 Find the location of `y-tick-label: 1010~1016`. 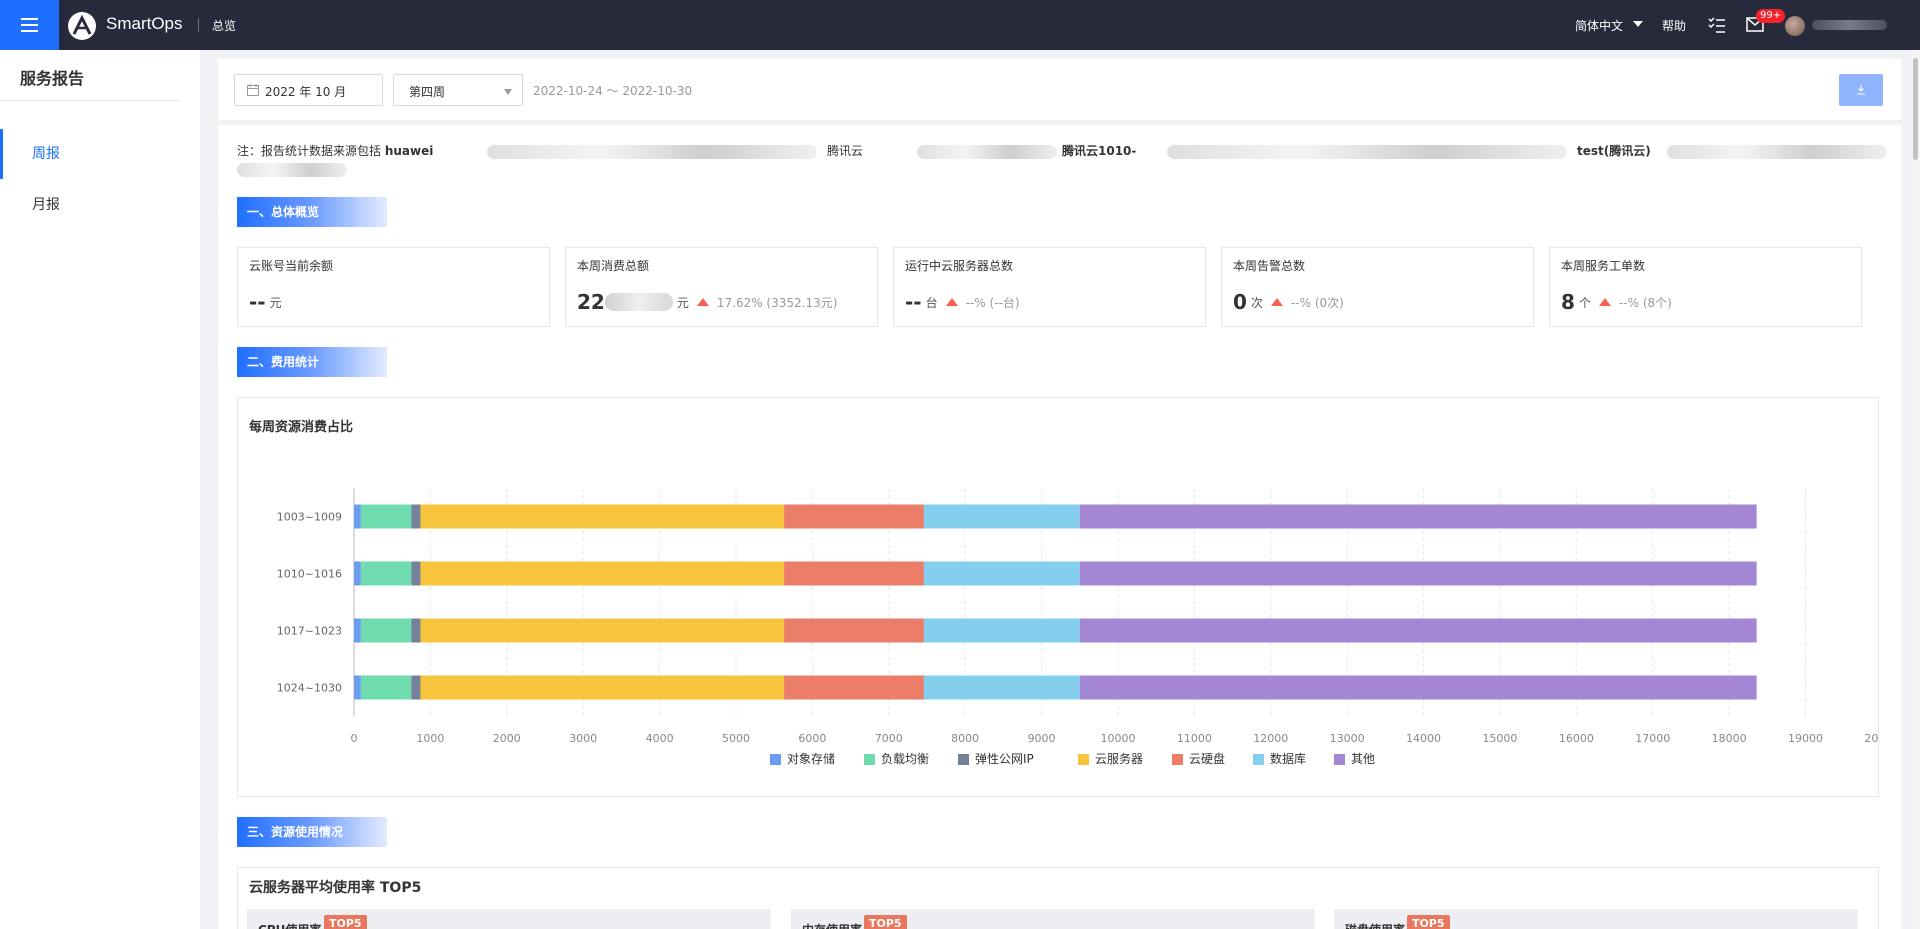

y-tick-label: 1010~1016 is located at coordinates (309, 574).